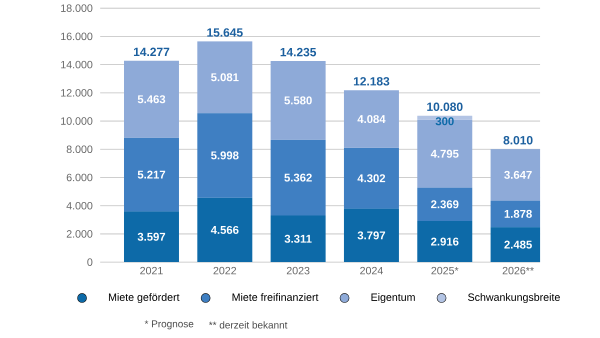 The width and height of the screenshot is (600, 338). What do you see at coordinates (298, 52) in the screenshot?
I see `annotation: 14.235` at bounding box center [298, 52].